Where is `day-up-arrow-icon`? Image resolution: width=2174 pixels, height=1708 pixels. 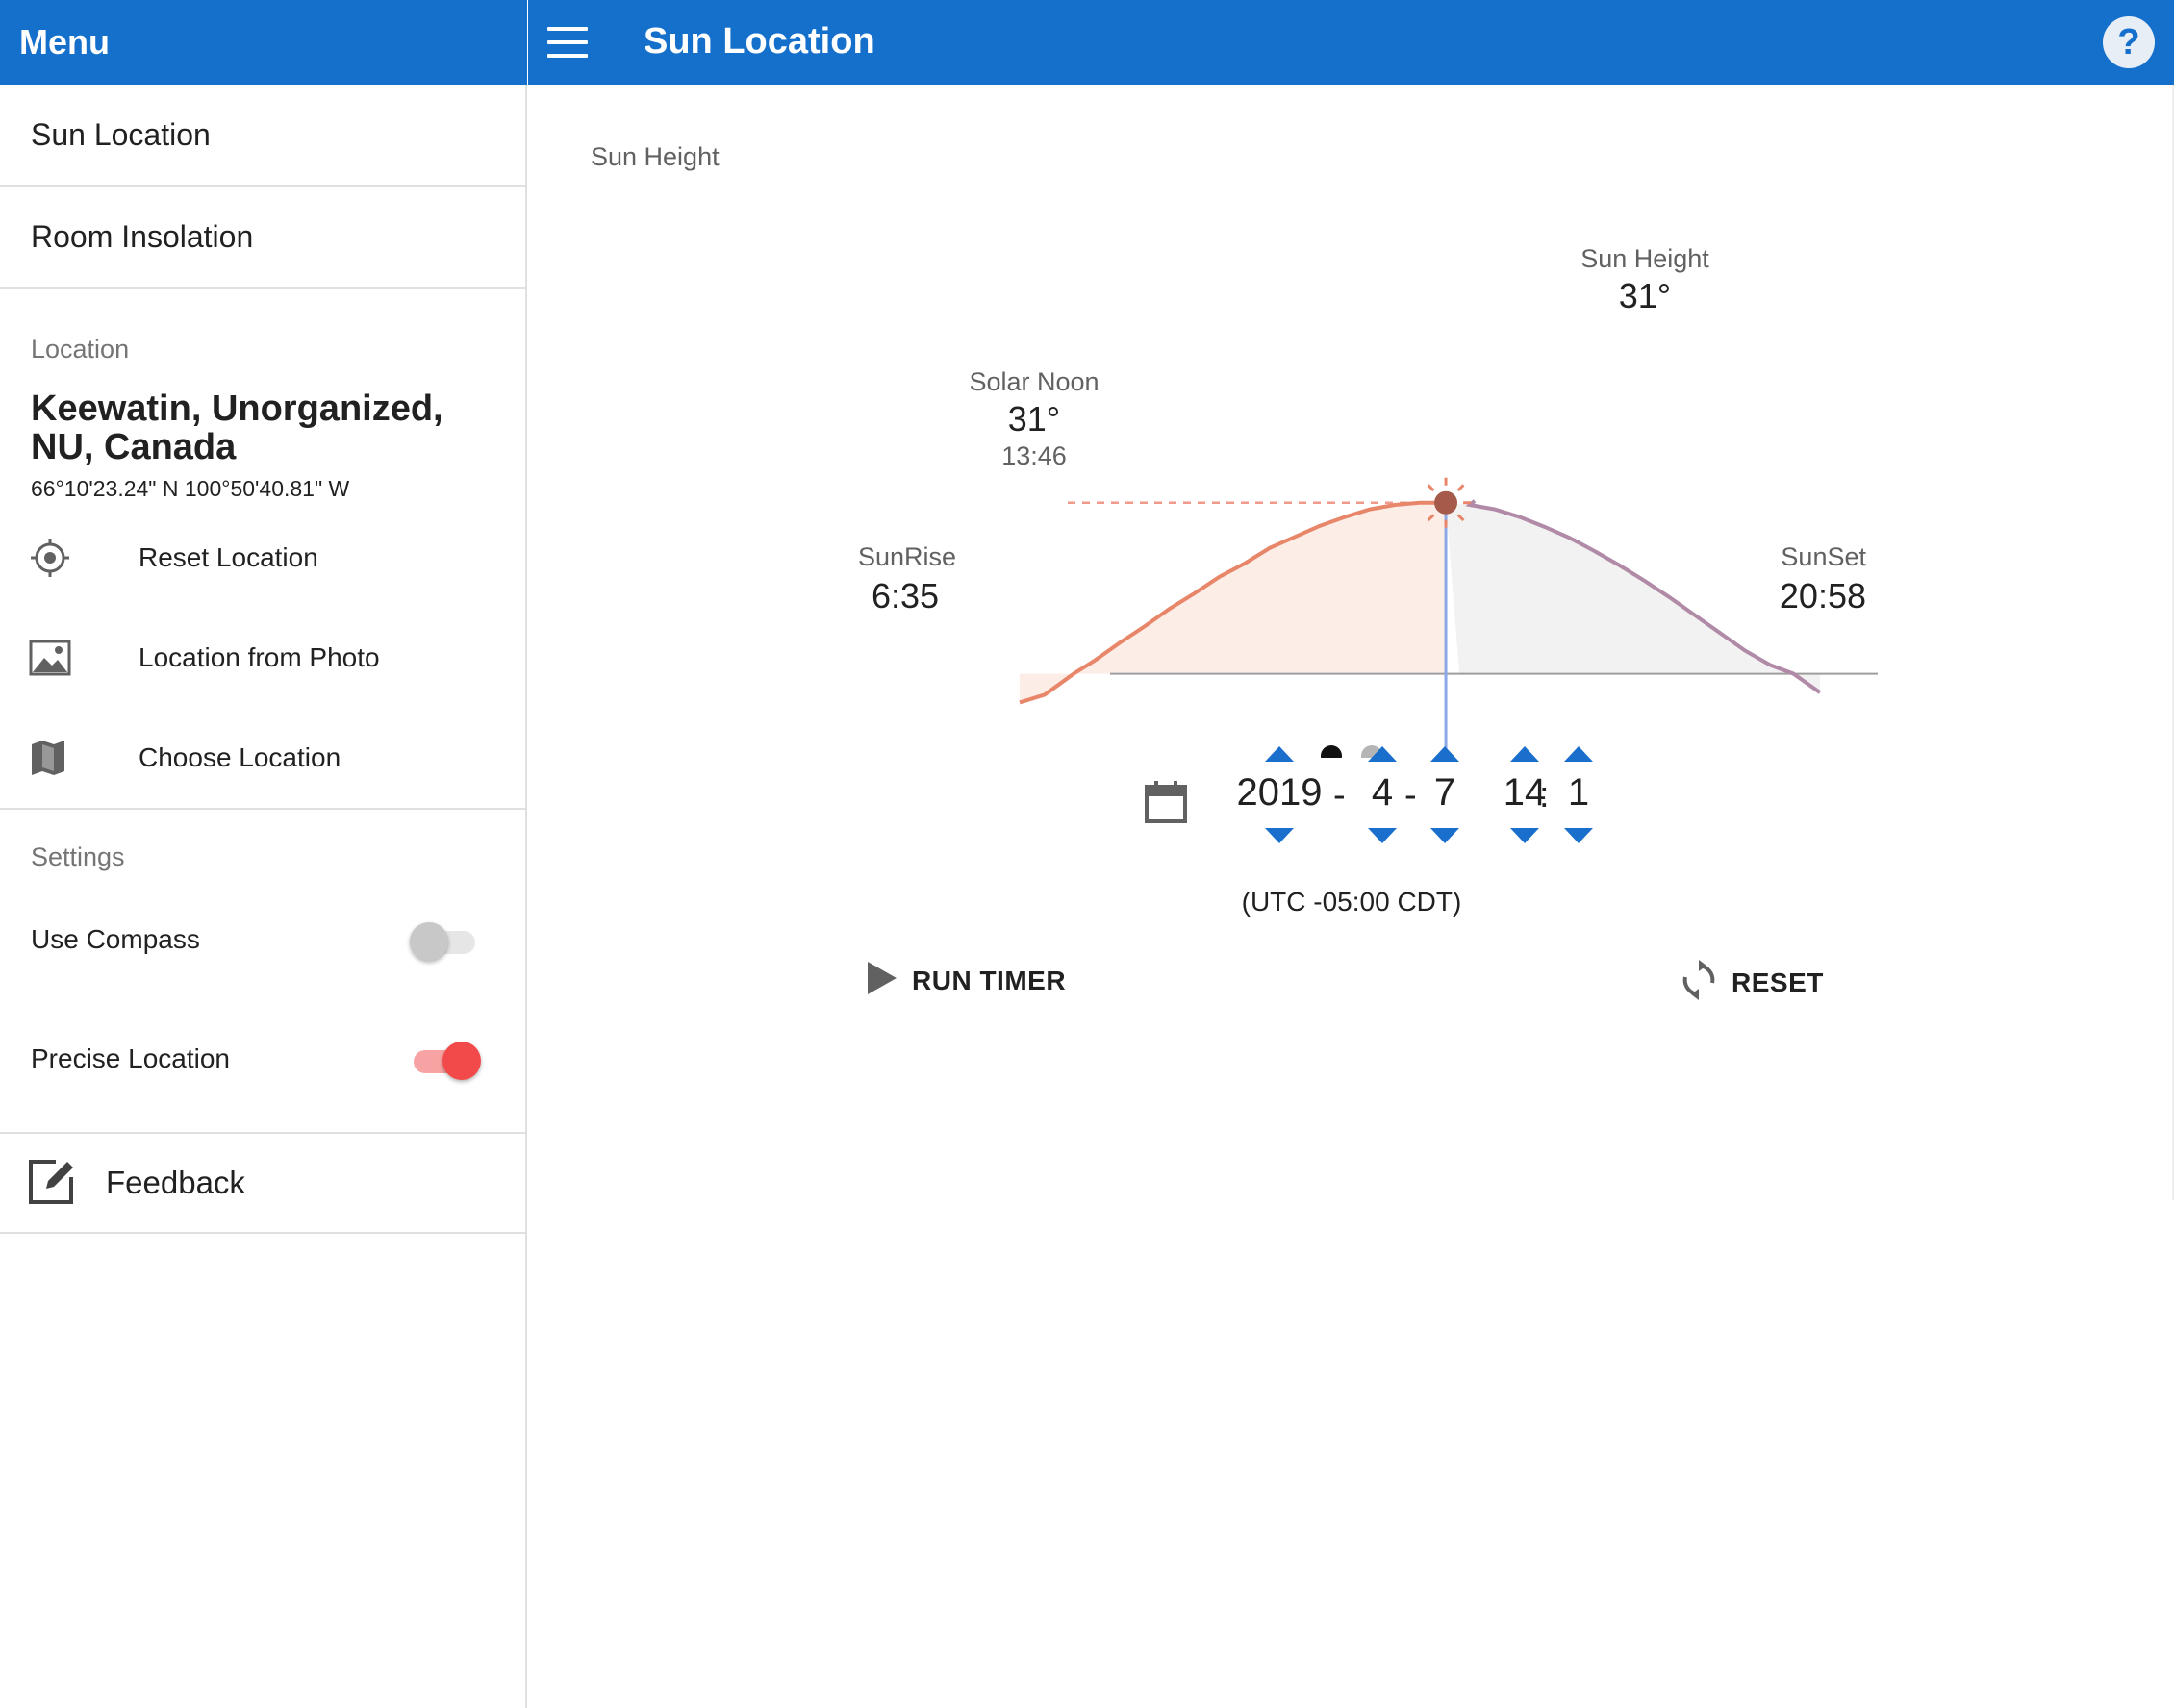 day-up-arrow-icon is located at coordinates (1444, 754).